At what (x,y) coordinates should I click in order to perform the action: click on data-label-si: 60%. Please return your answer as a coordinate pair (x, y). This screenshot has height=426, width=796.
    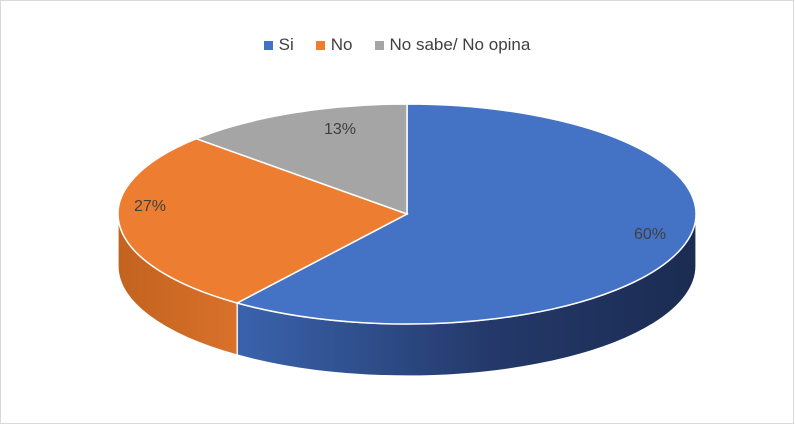
    Looking at the image, I should click on (650, 234).